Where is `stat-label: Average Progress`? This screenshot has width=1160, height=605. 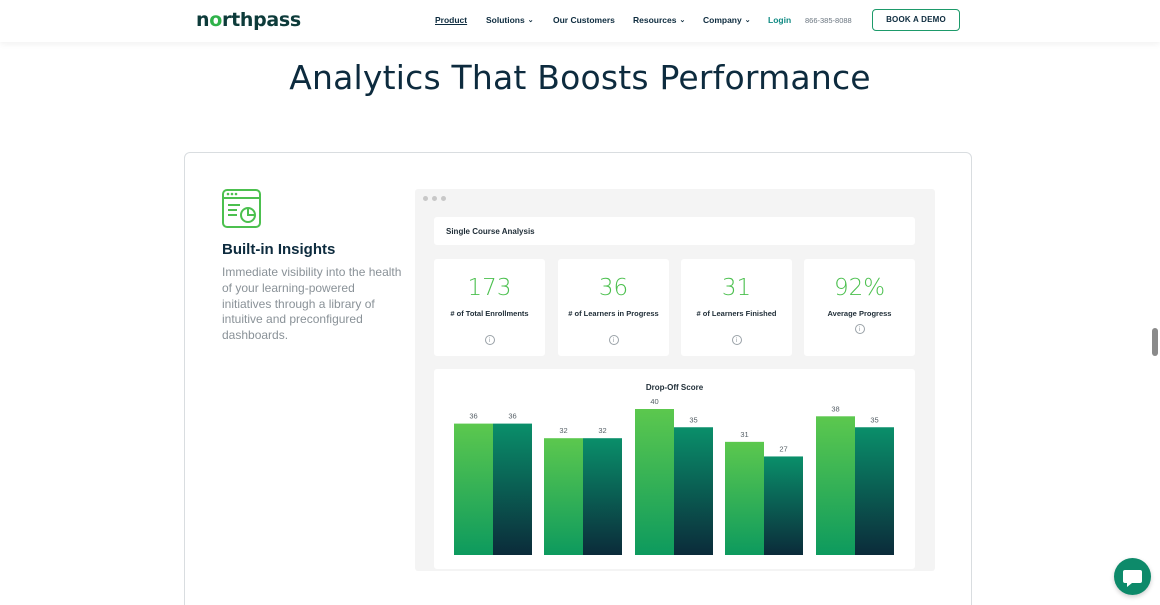
stat-label: Average Progress is located at coordinates (859, 313).